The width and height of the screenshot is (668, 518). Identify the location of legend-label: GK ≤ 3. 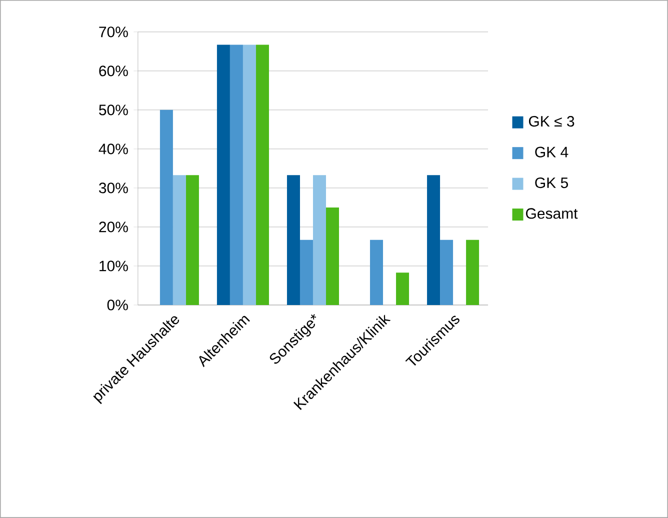
(551, 121).